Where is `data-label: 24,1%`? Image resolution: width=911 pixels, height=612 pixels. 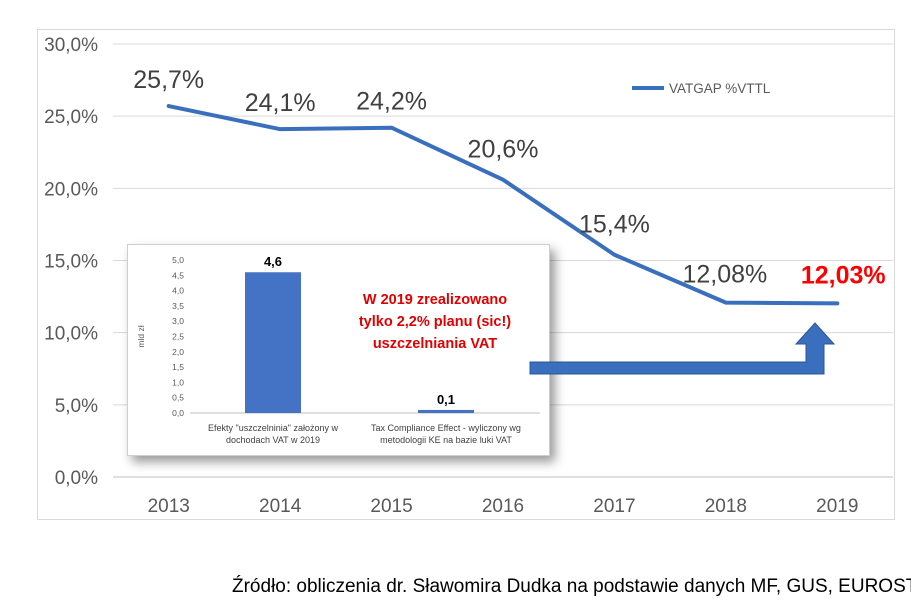 data-label: 24,1% is located at coordinates (280, 103).